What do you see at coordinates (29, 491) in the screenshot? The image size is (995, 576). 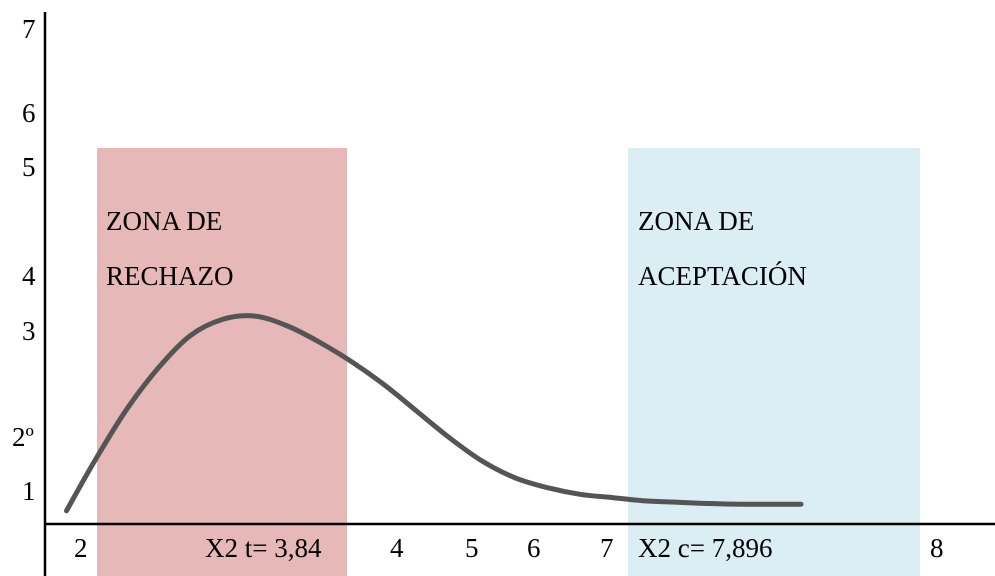 I see `y-tick-label: 1` at bounding box center [29, 491].